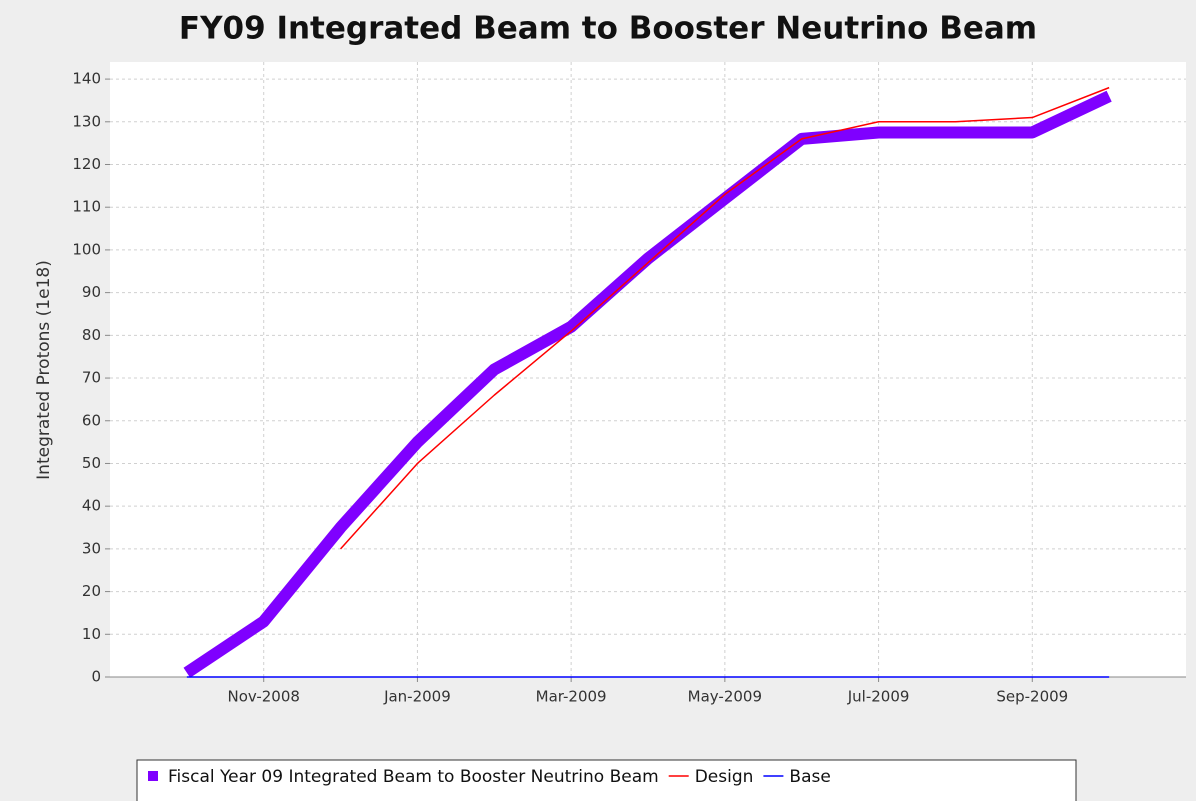  I want to click on y-tick-label: 120, so click(86, 164).